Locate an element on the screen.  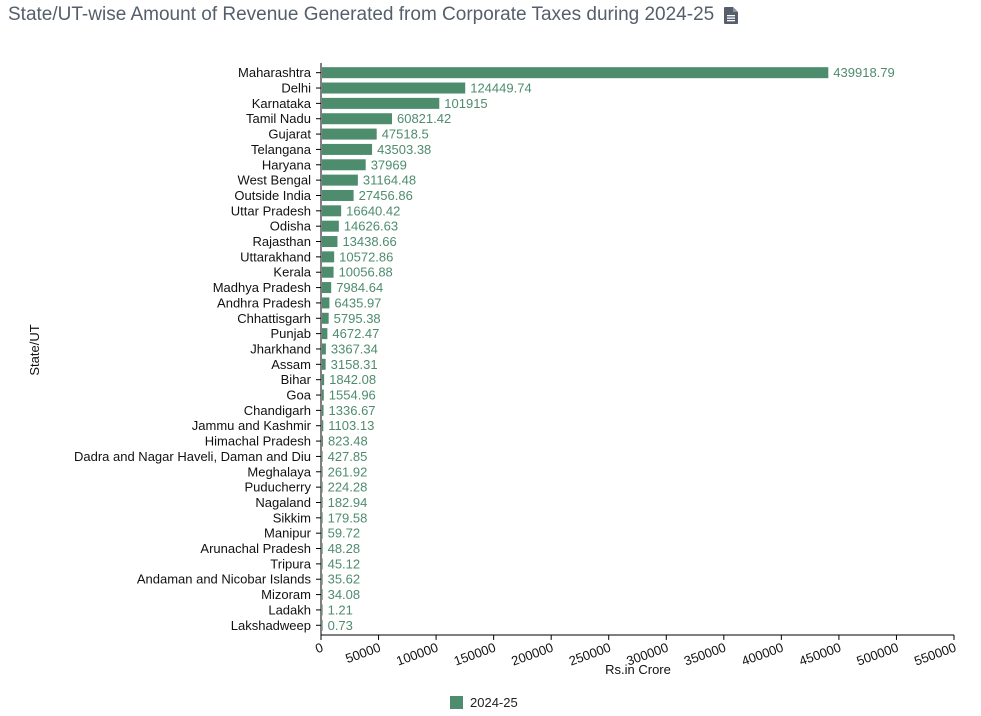
category-label: Arunachal Pradesh is located at coordinates (255, 548).